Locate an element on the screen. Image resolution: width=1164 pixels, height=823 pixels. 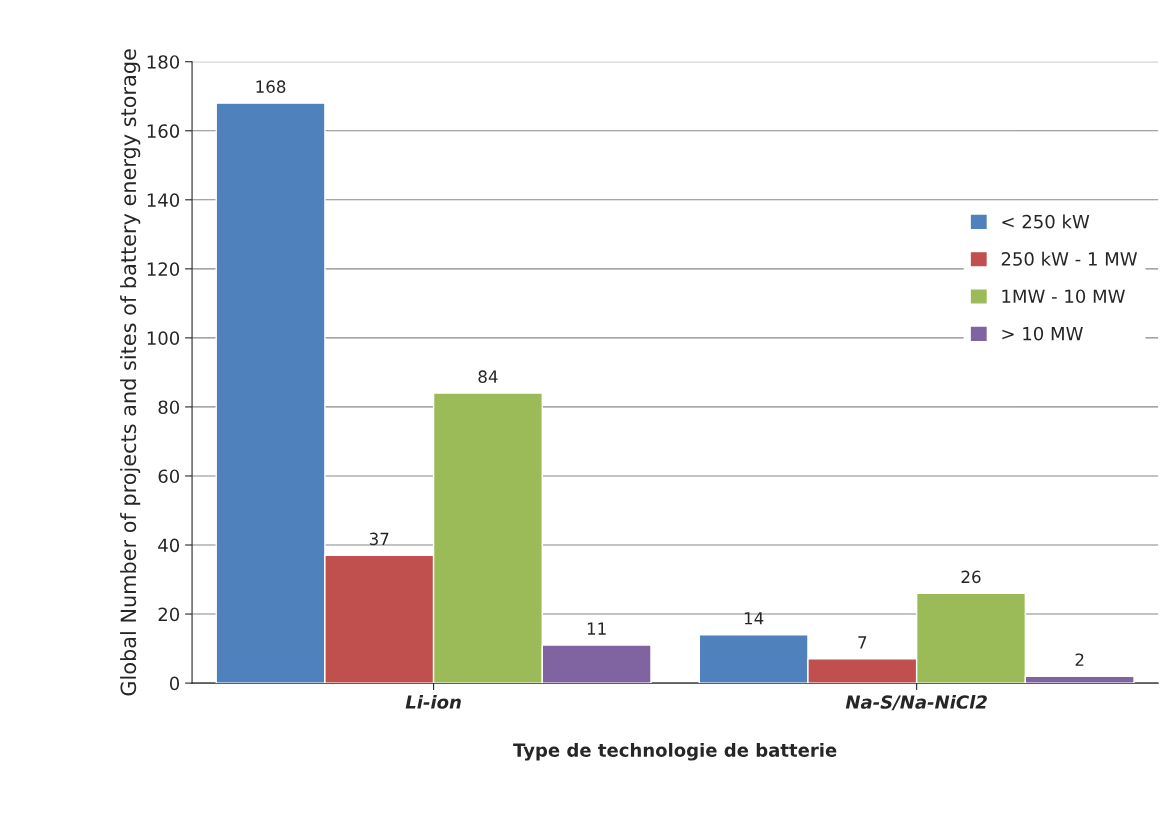
legend-label: 250 kW - 1 MW is located at coordinates (1069, 258).